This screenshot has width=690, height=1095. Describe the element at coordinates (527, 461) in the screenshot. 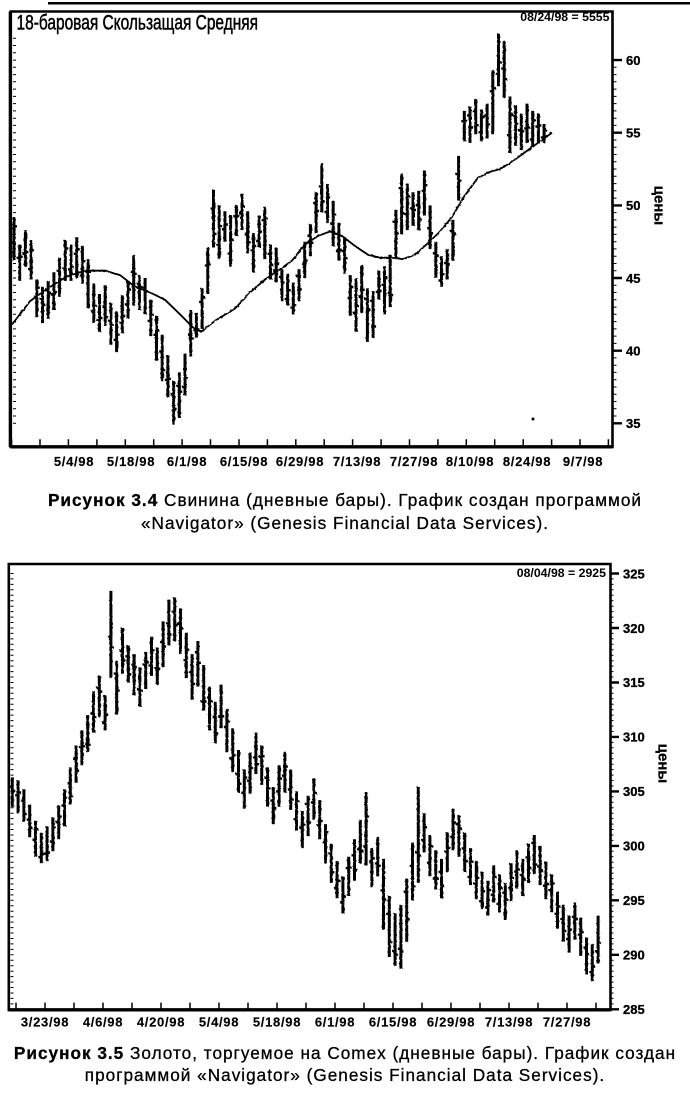

I see `svg-text: 8/24/98` at that location.